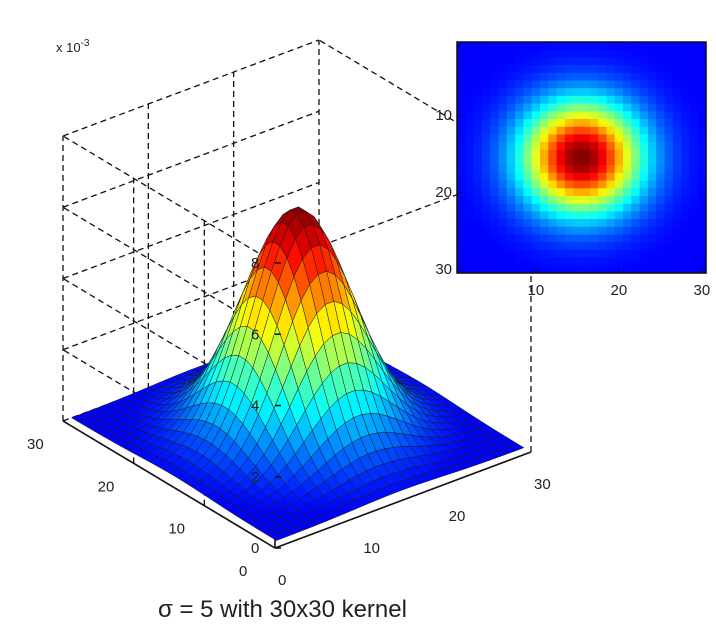 The width and height of the screenshot is (716, 630). What do you see at coordinates (282, 580) in the screenshot?
I see `x-tick-label: 0` at bounding box center [282, 580].